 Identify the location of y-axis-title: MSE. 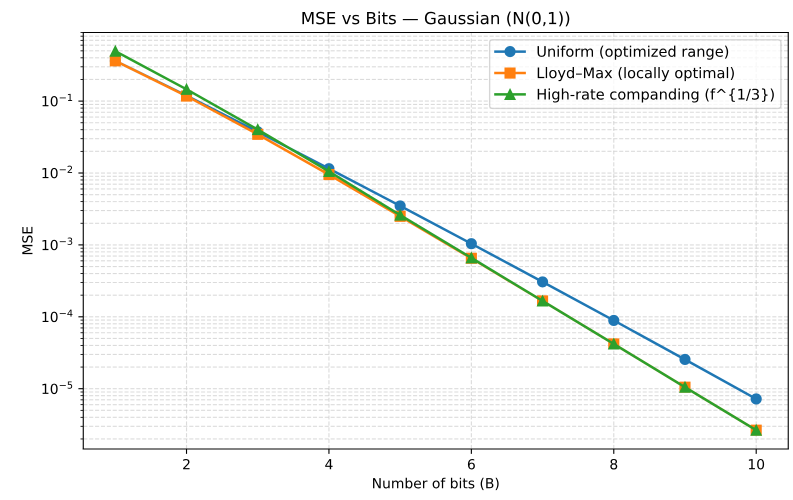
(27, 240).